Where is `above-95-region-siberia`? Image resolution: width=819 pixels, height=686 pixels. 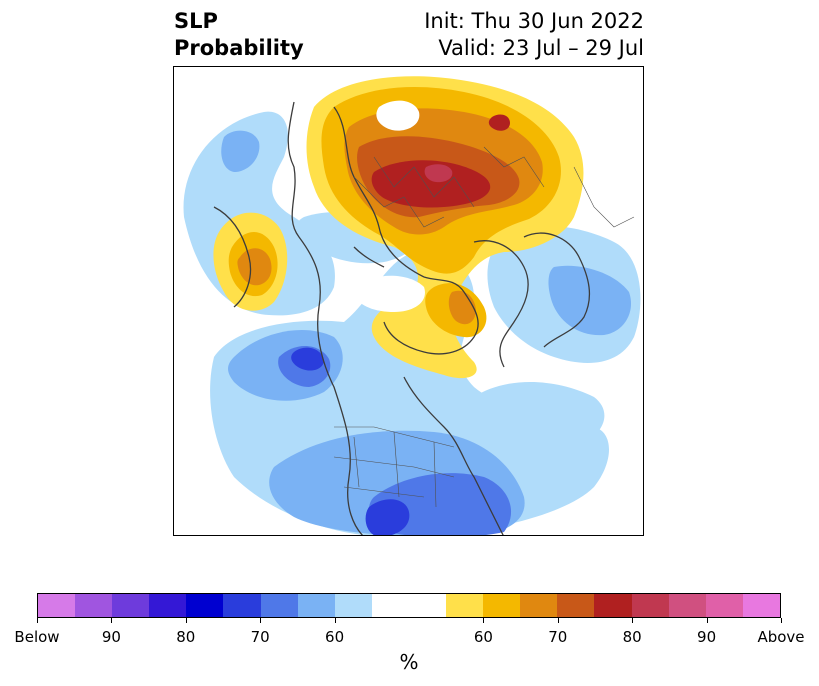
above-95-region-siberia is located at coordinates (499, 122).